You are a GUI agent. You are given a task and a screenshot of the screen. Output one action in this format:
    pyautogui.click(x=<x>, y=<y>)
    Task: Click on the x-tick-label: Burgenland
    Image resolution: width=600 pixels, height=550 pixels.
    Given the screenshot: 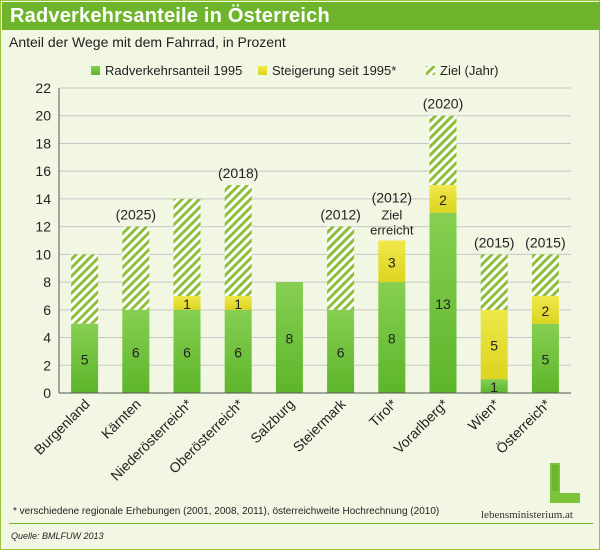 What is the action you would take?
    pyautogui.click(x=62, y=427)
    